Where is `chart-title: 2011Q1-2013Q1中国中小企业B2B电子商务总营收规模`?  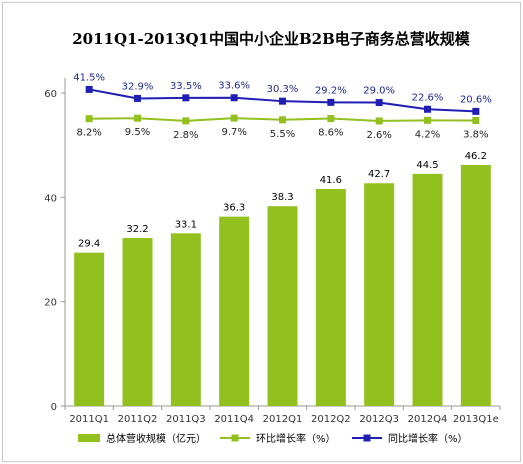
chart-title: 2011Q1-2013Q1中国中小企业B2B电子商务总营收规模 is located at coordinates (271, 39).